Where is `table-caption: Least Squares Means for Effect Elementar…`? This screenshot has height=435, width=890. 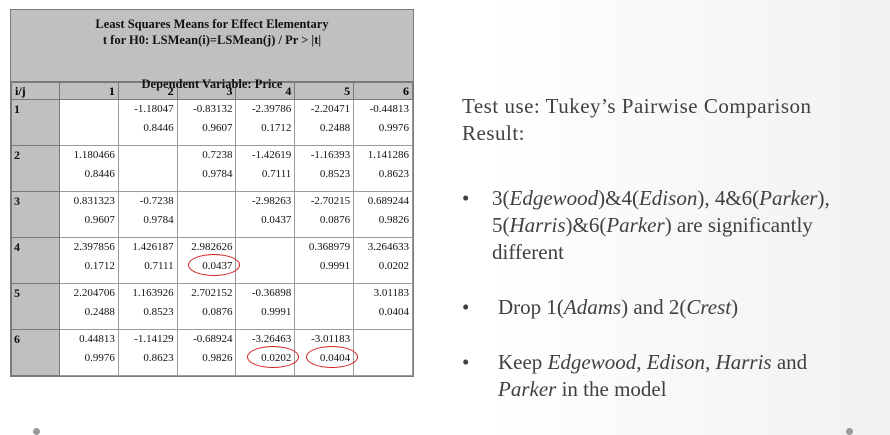 table-caption: Least Squares Means for Effect Elementar… is located at coordinates (212, 50).